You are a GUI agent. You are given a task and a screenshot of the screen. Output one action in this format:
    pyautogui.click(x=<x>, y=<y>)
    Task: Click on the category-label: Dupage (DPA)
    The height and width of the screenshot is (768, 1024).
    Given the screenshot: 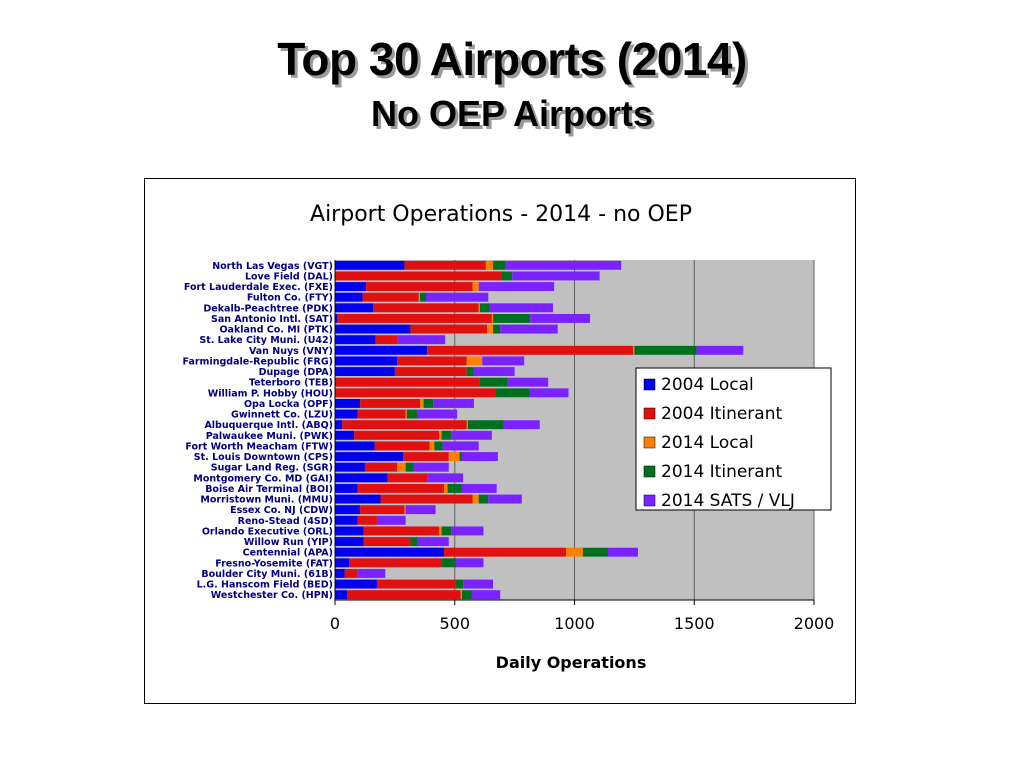 What is the action you would take?
    pyautogui.click(x=296, y=372)
    